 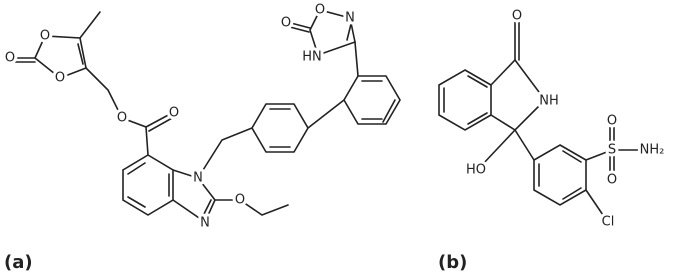 What do you see at coordinates (549, 101) in the screenshot?
I see `atom: NH` at bounding box center [549, 101].